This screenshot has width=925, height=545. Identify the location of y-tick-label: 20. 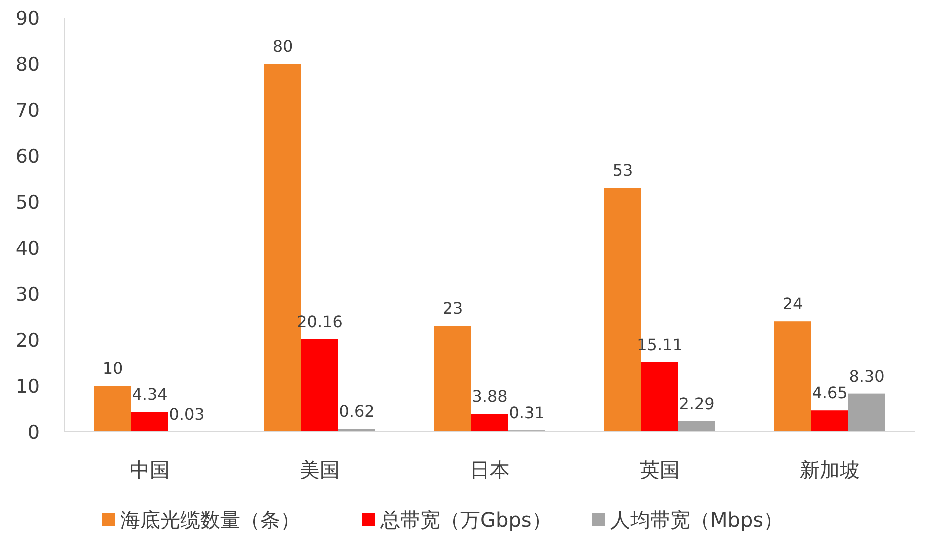
(28, 341).